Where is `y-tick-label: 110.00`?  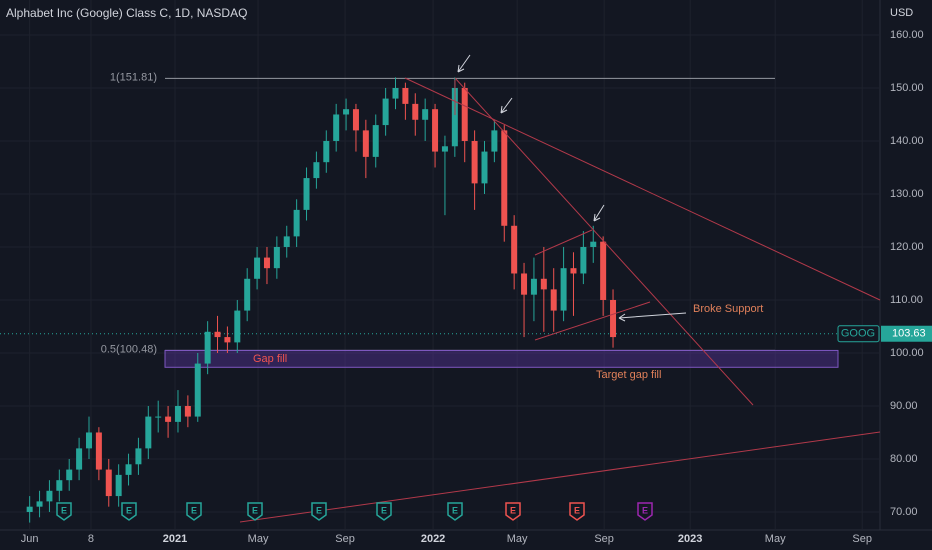 y-tick-label: 110.00 is located at coordinates (906, 300).